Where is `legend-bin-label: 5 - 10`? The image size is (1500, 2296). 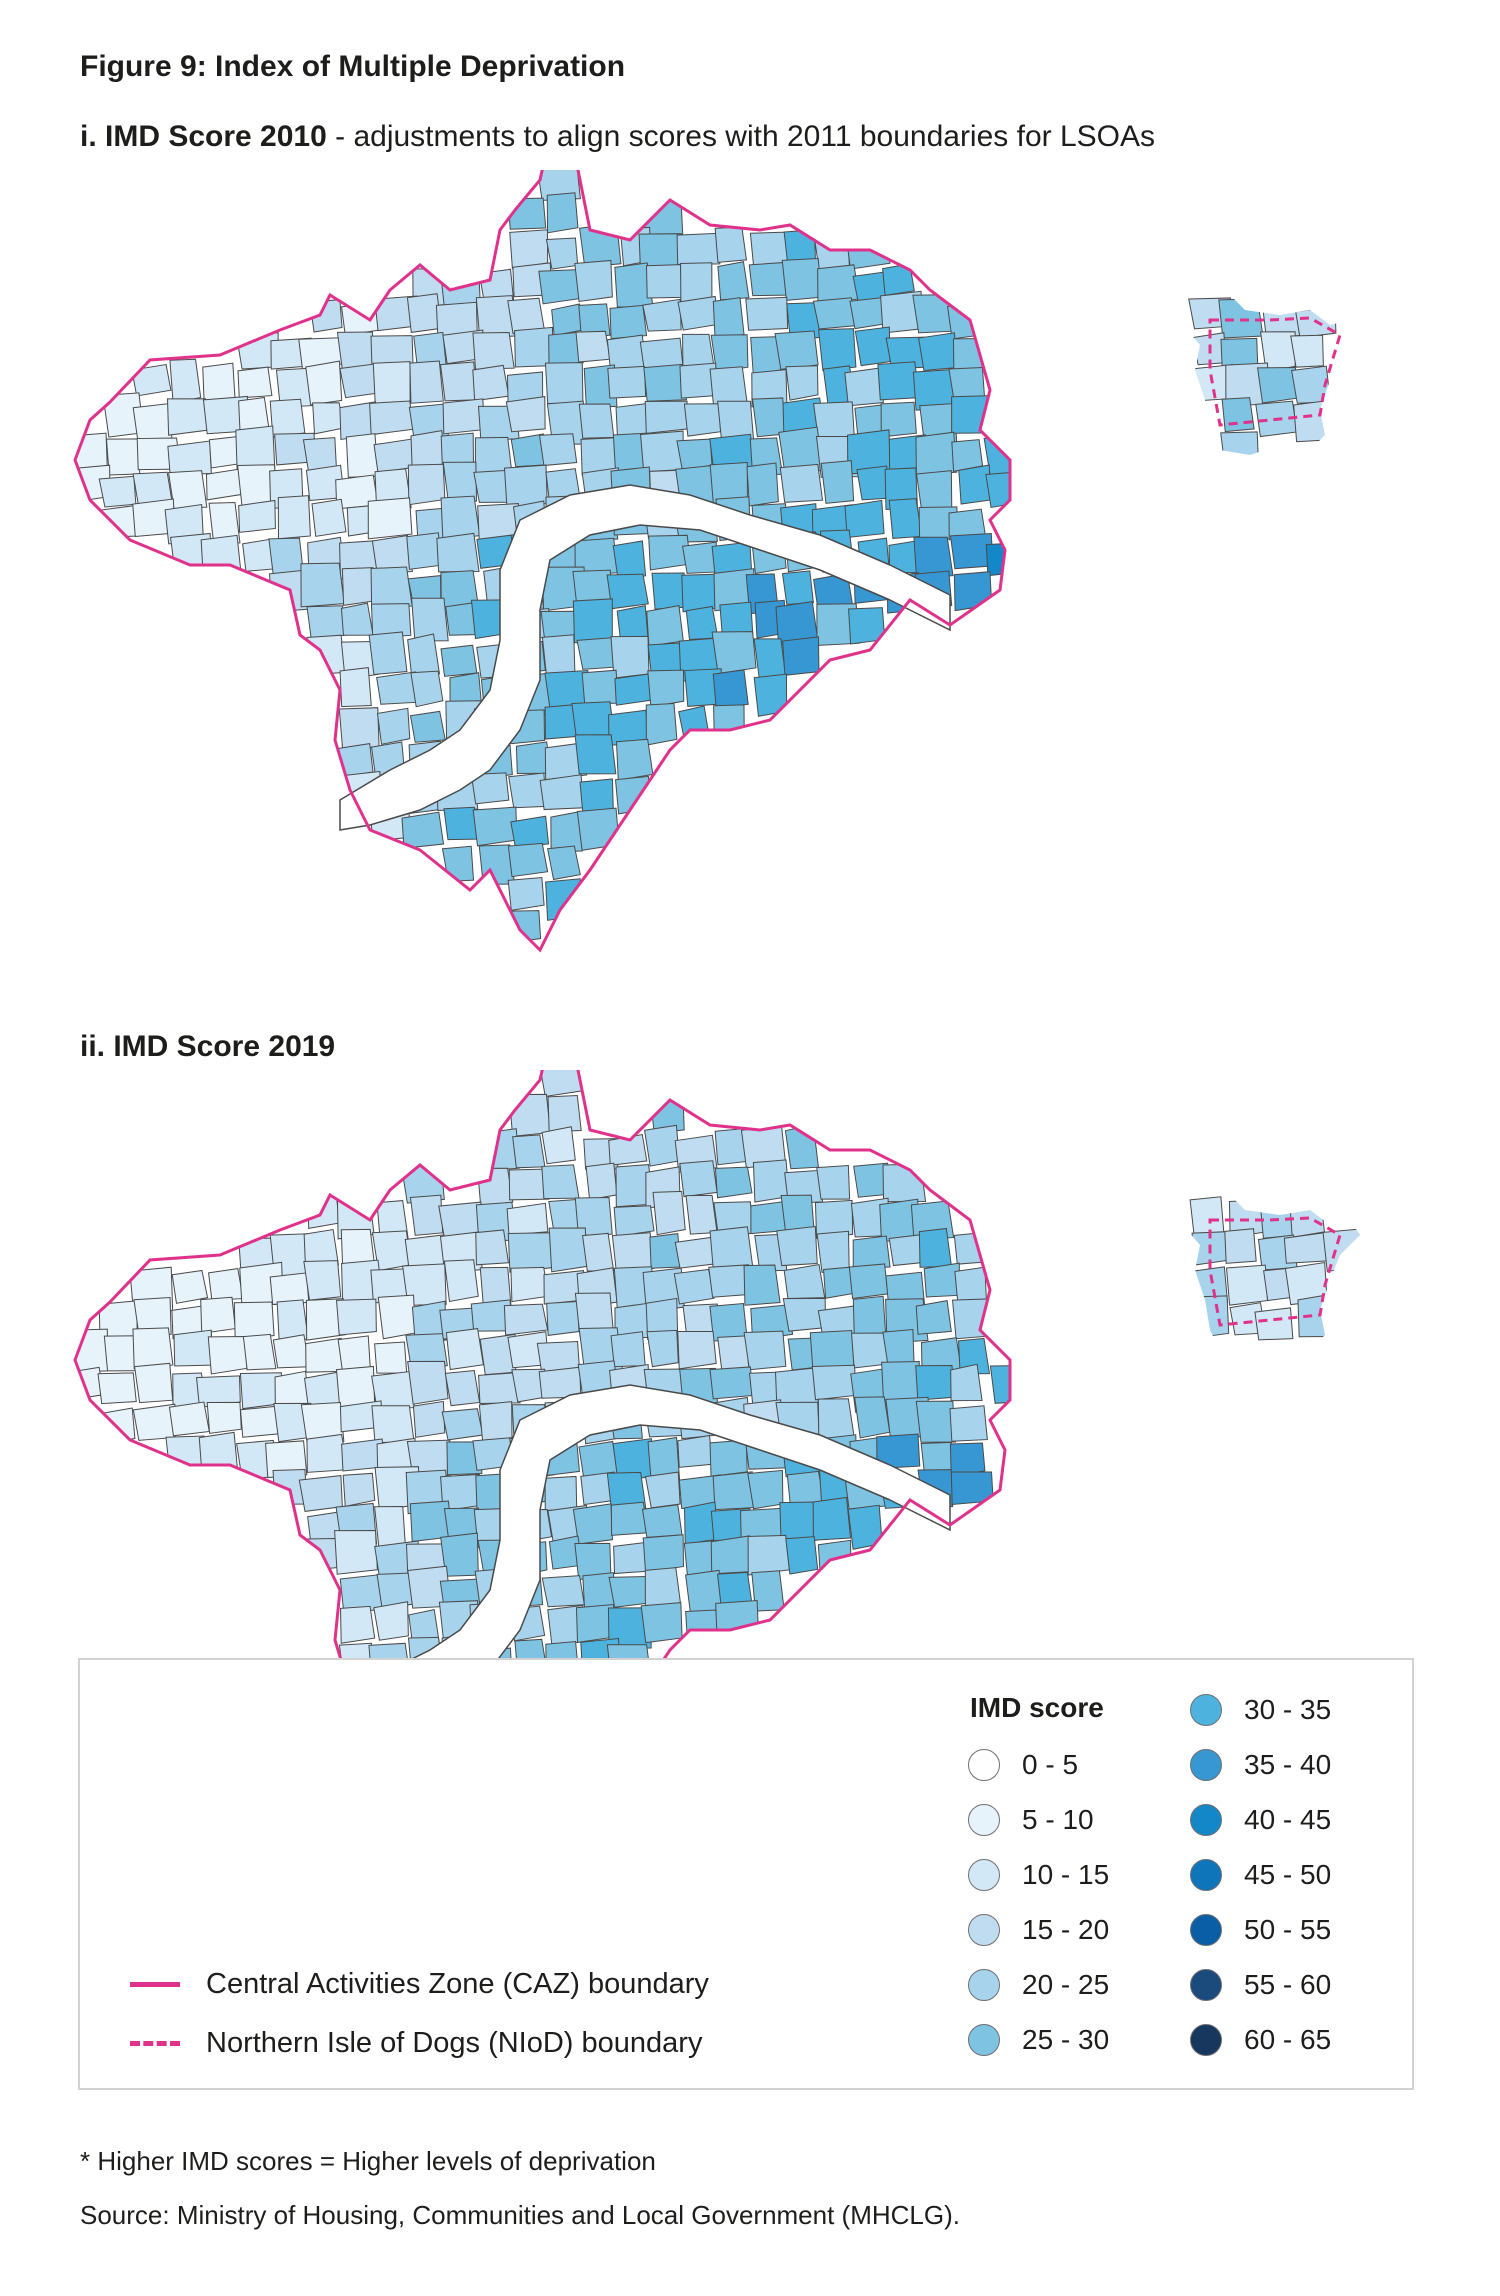 legend-bin-label: 5 - 10 is located at coordinates (1058, 1819).